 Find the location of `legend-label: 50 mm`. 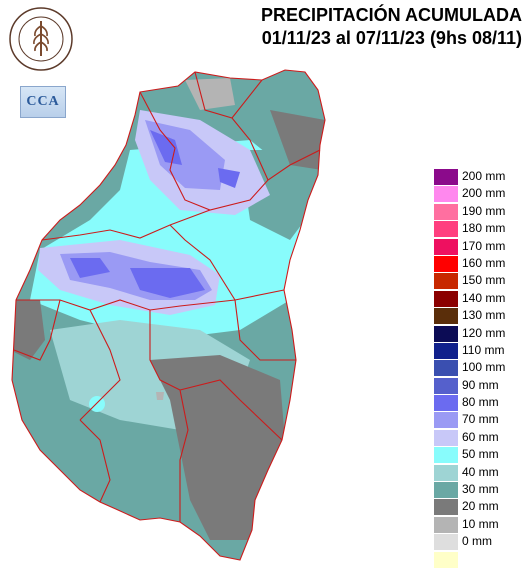

legend-label: 50 mm is located at coordinates (480, 454).